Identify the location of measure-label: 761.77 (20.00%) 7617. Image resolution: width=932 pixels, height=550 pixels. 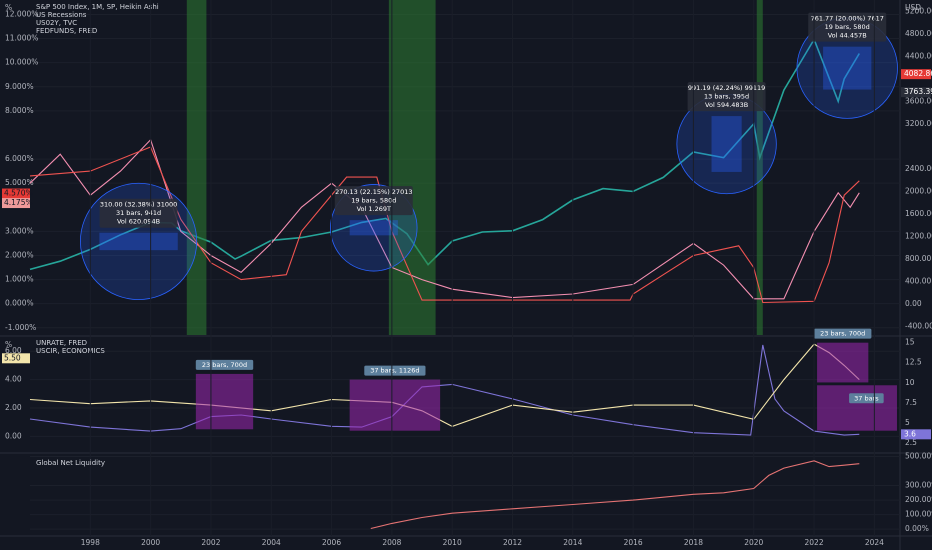
(847, 19).